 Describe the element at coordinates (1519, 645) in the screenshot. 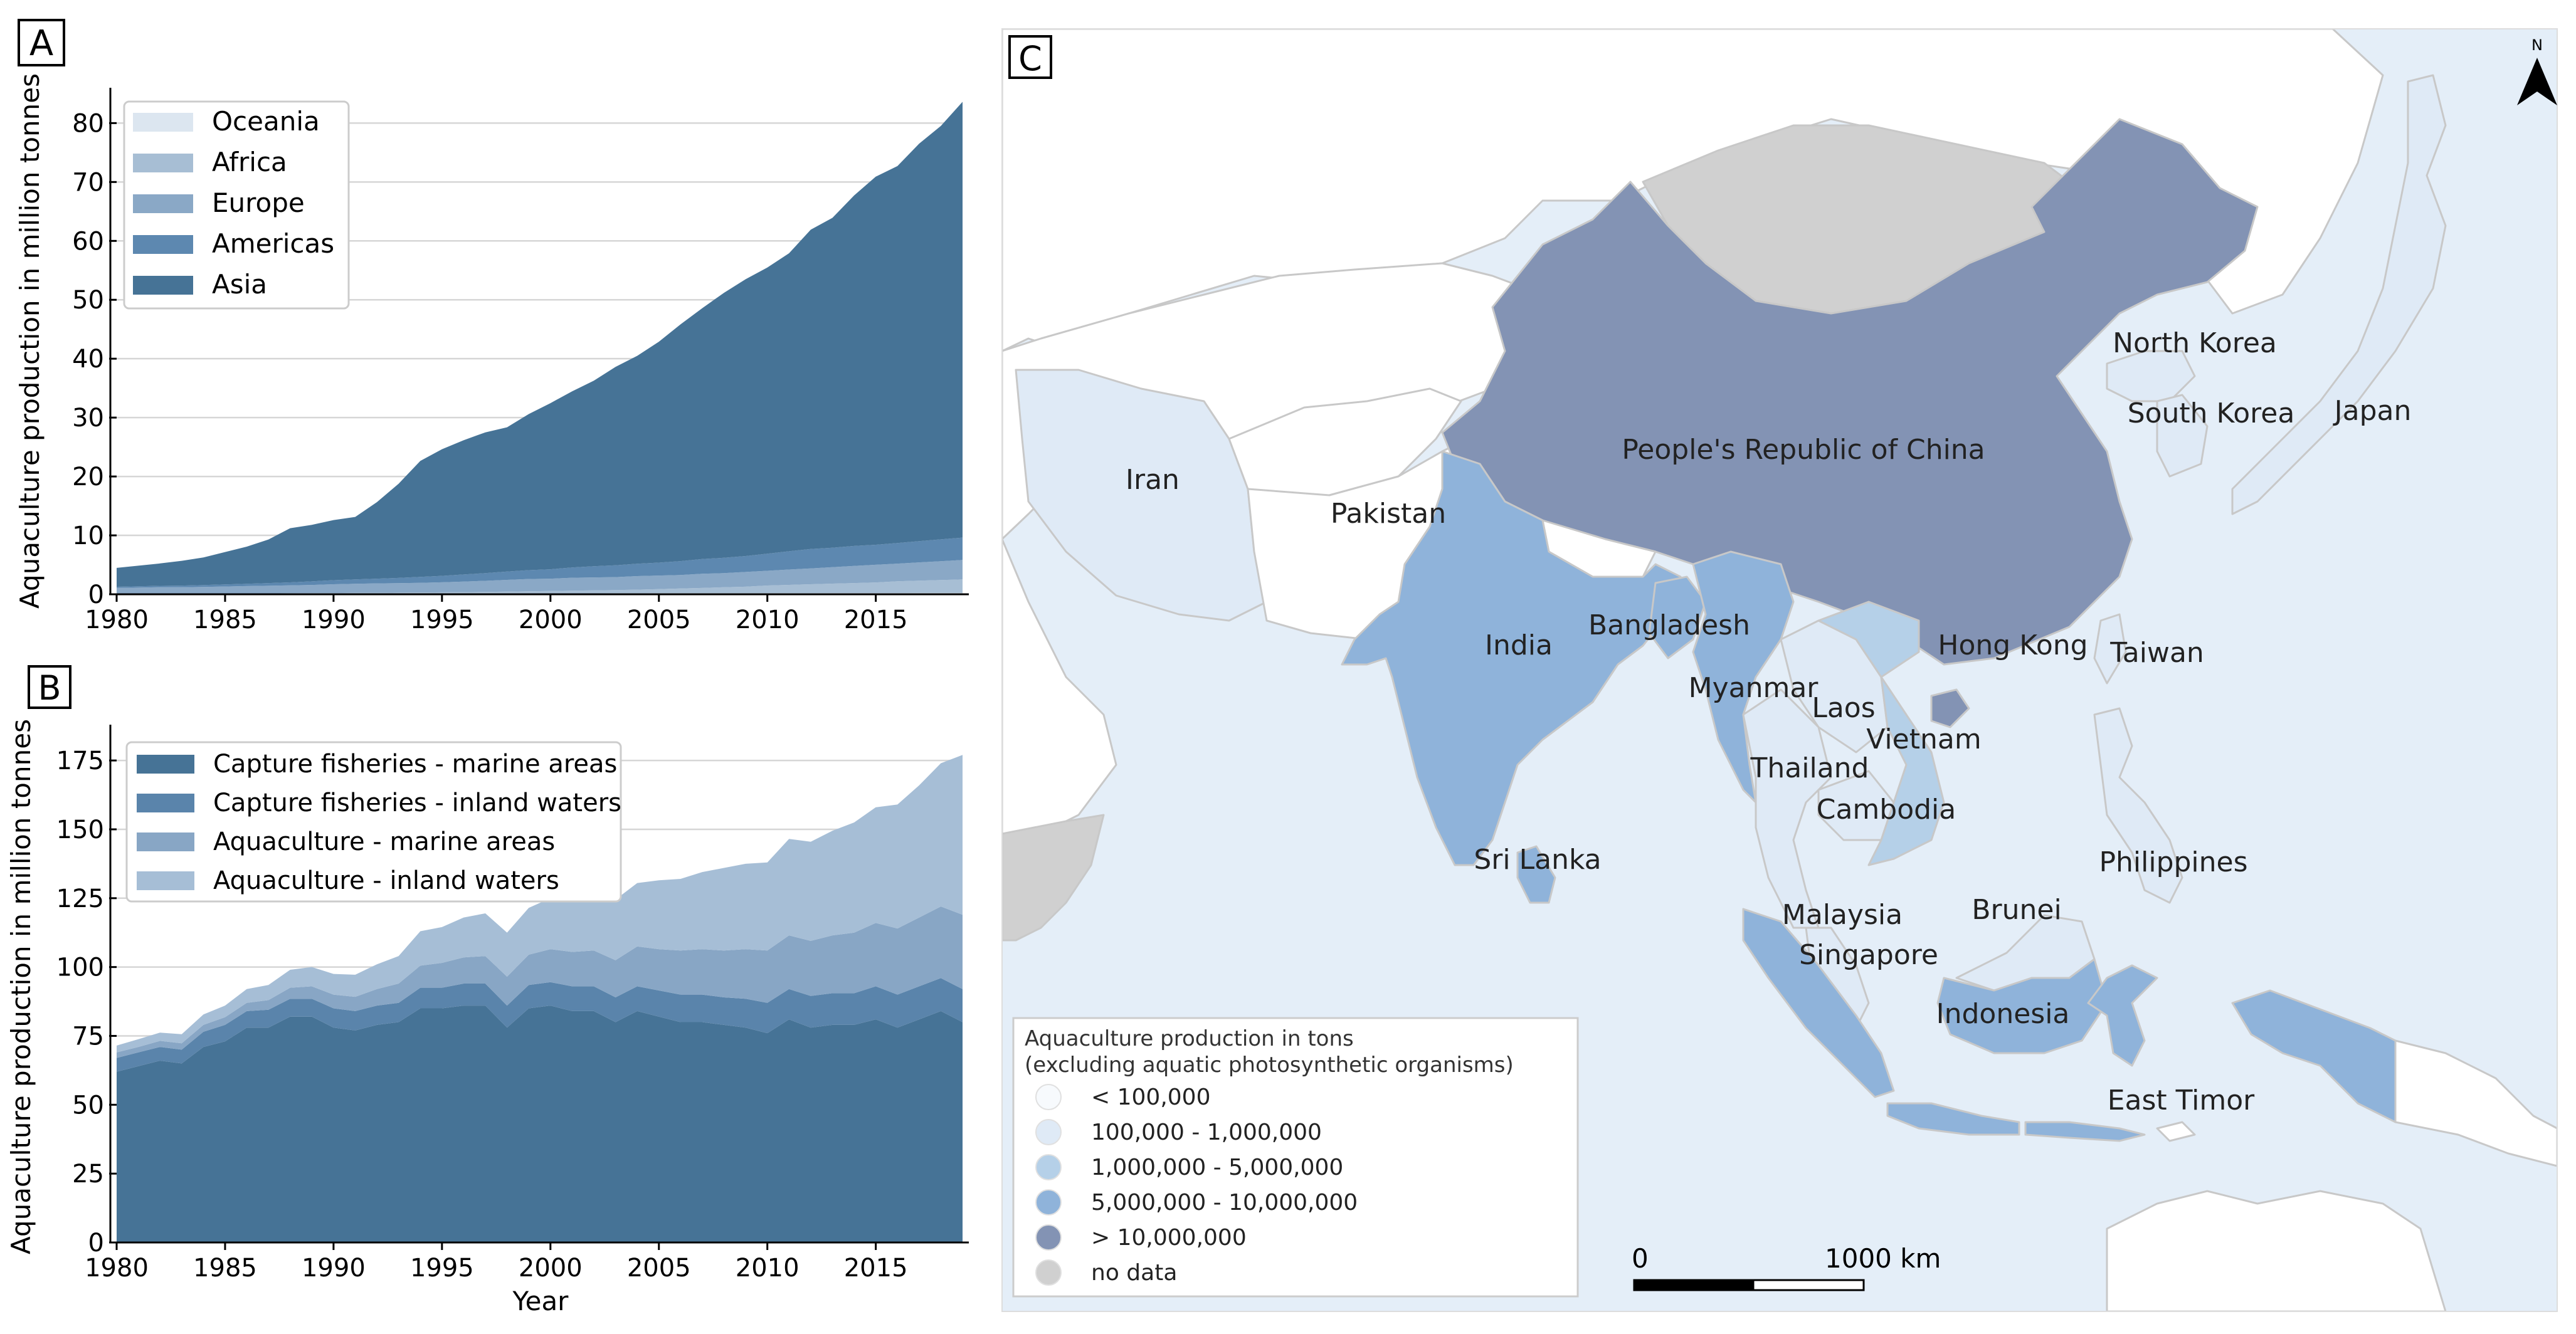

I see `country-label-india: India` at that location.